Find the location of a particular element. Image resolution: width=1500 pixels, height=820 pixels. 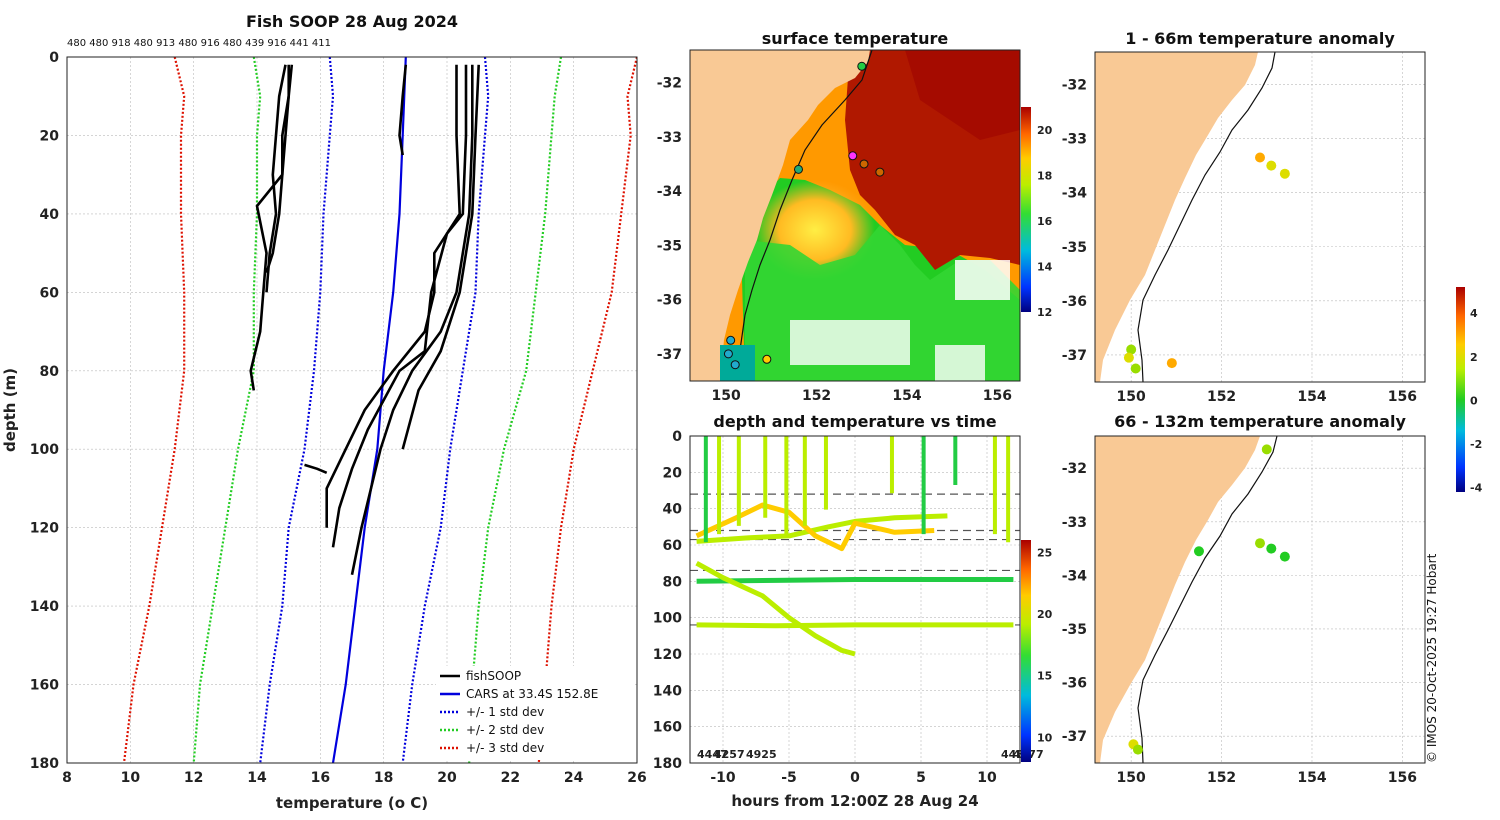

anomaly-lower-ytick-label: -37 is located at coordinates (1074, 737).